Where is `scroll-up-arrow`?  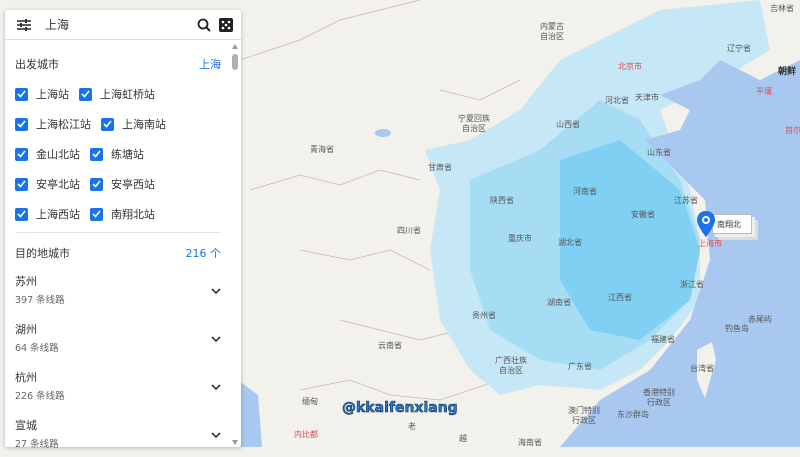
scroll-up-arrow is located at coordinates (235, 46).